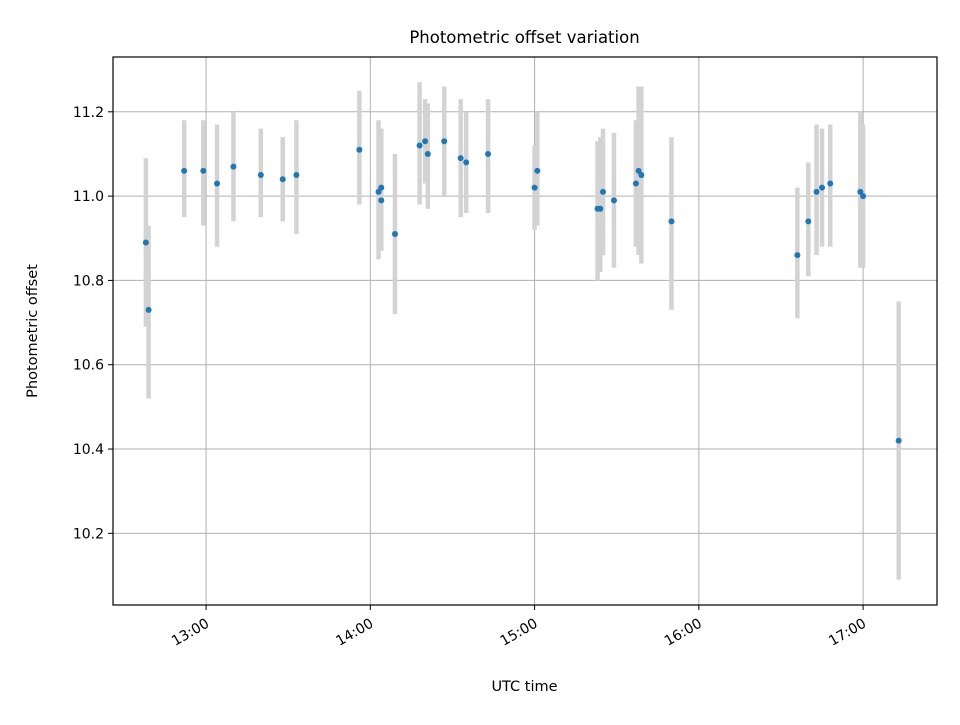 The width and height of the screenshot is (960, 725). What do you see at coordinates (88, 450) in the screenshot?
I see `y-tick-label: 10.4` at bounding box center [88, 450].